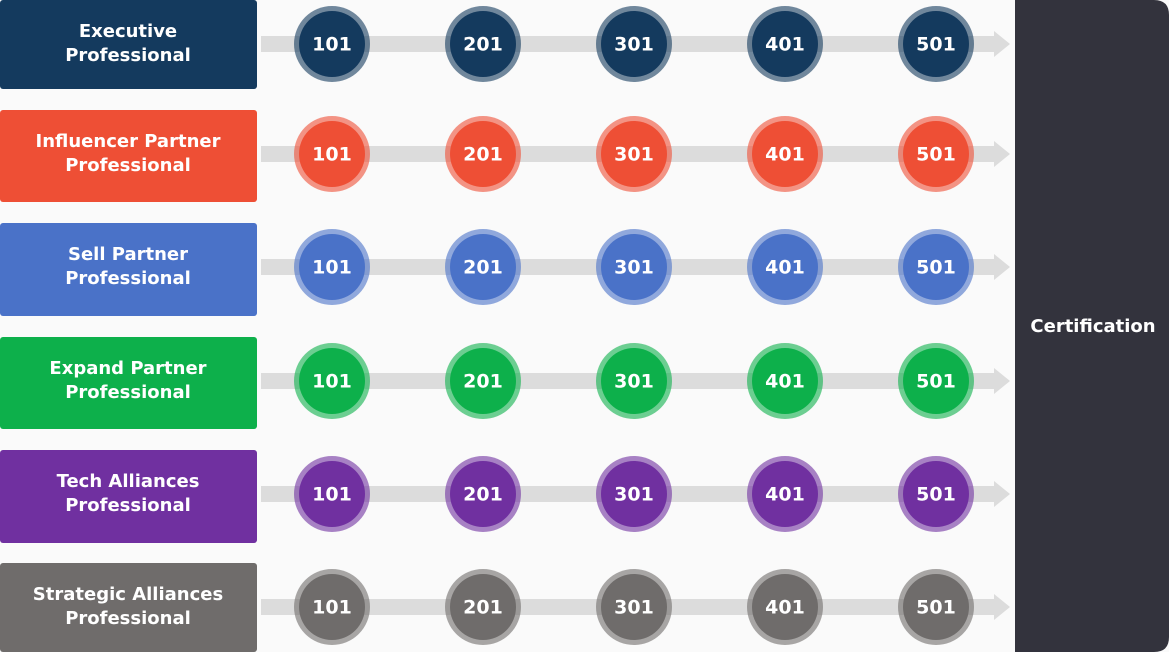 The width and height of the screenshot is (1169, 652). I want to click on track-label: Expand Partner Professional, so click(127, 380).